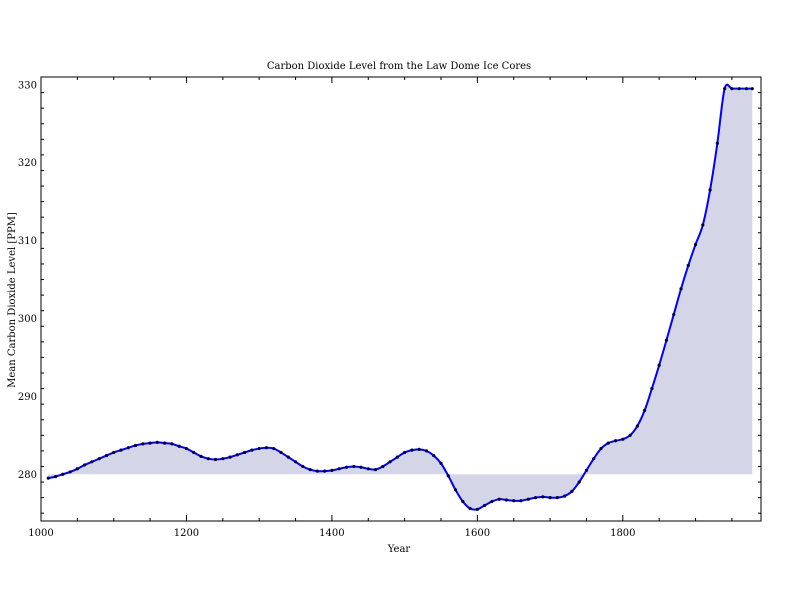  What do you see at coordinates (477, 533) in the screenshot?
I see `x-tick-label: 1600` at bounding box center [477, 533].